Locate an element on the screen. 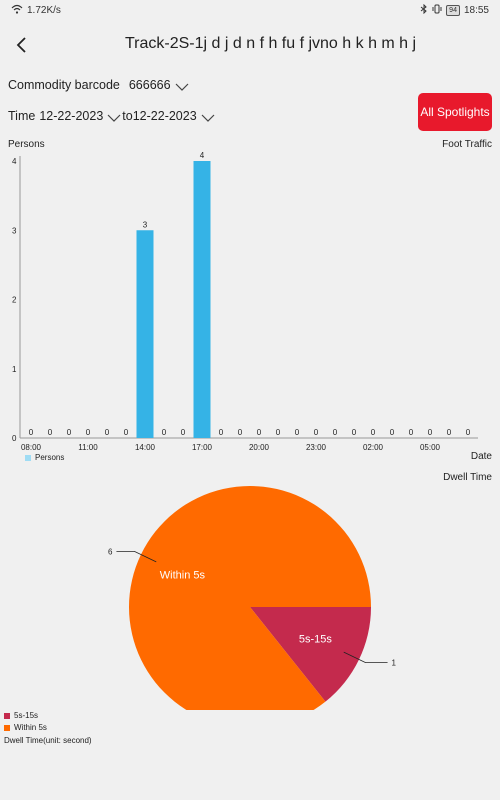  time-label: Time is located at coordinates (22, 116).